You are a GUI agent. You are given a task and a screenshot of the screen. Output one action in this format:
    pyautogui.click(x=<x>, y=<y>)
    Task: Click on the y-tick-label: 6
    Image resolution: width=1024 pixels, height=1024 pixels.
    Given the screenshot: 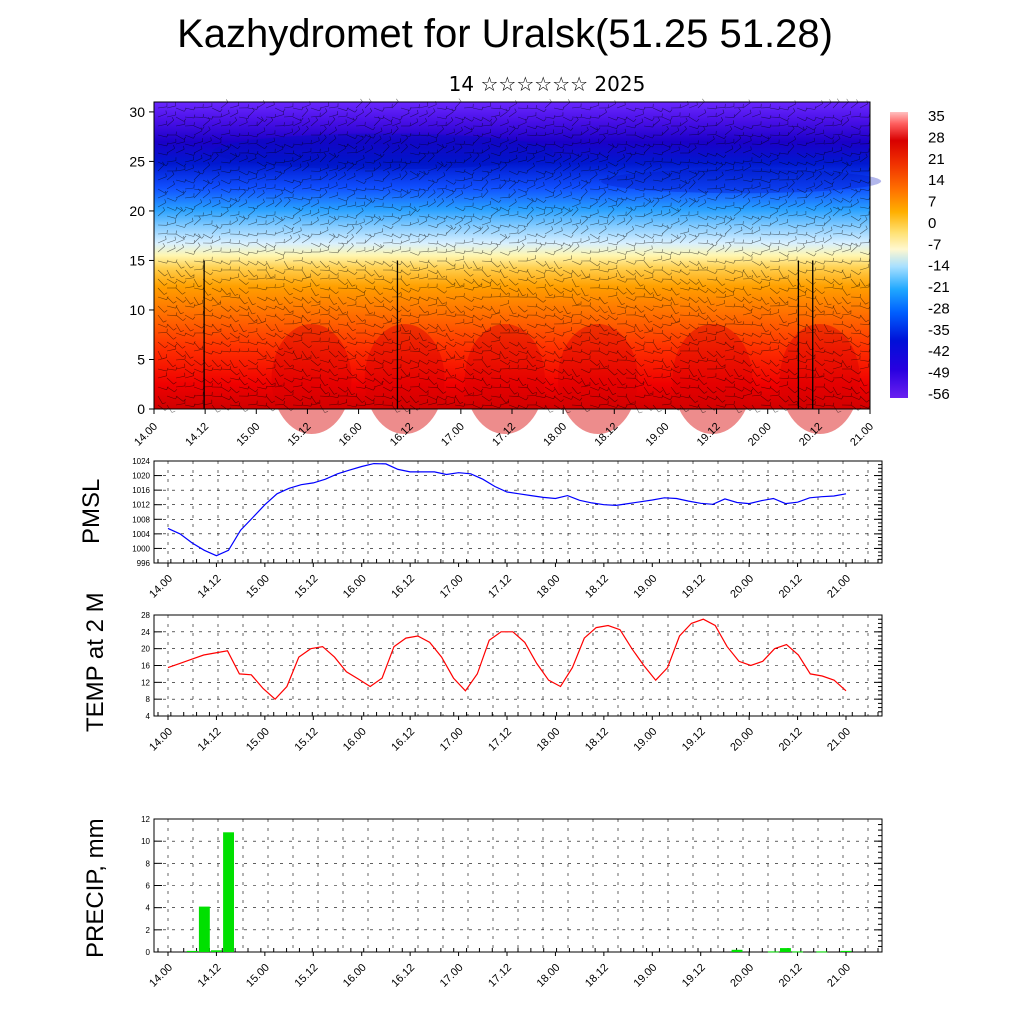 What is the action you would take?
    pyautogui.click(x=148, y=886)
    